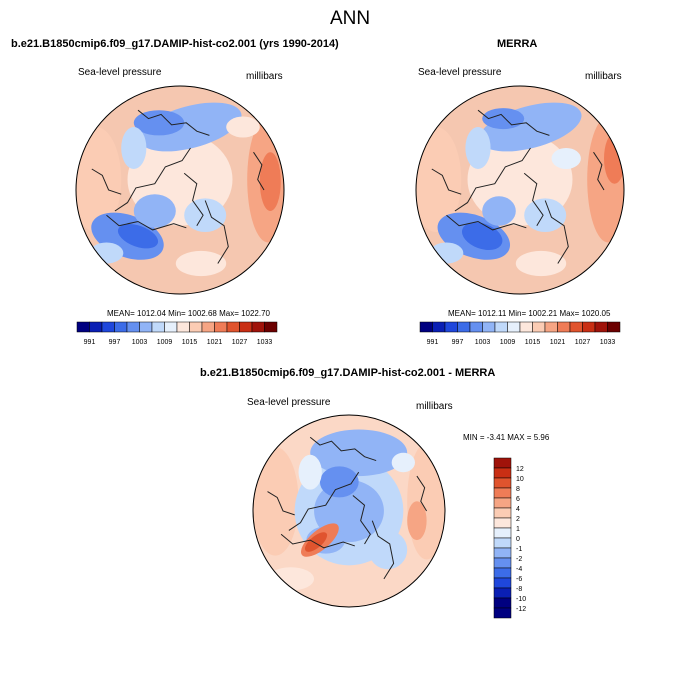  I want to click on panel-2-colorbar: 991 997 1003 1009 1015 1021 1027 1033, so click(520, 333).